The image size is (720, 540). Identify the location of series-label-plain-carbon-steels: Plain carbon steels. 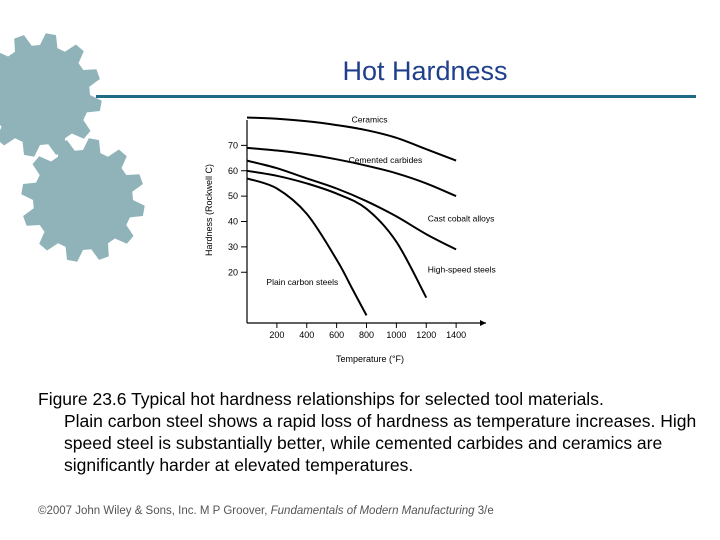
(302, 282).